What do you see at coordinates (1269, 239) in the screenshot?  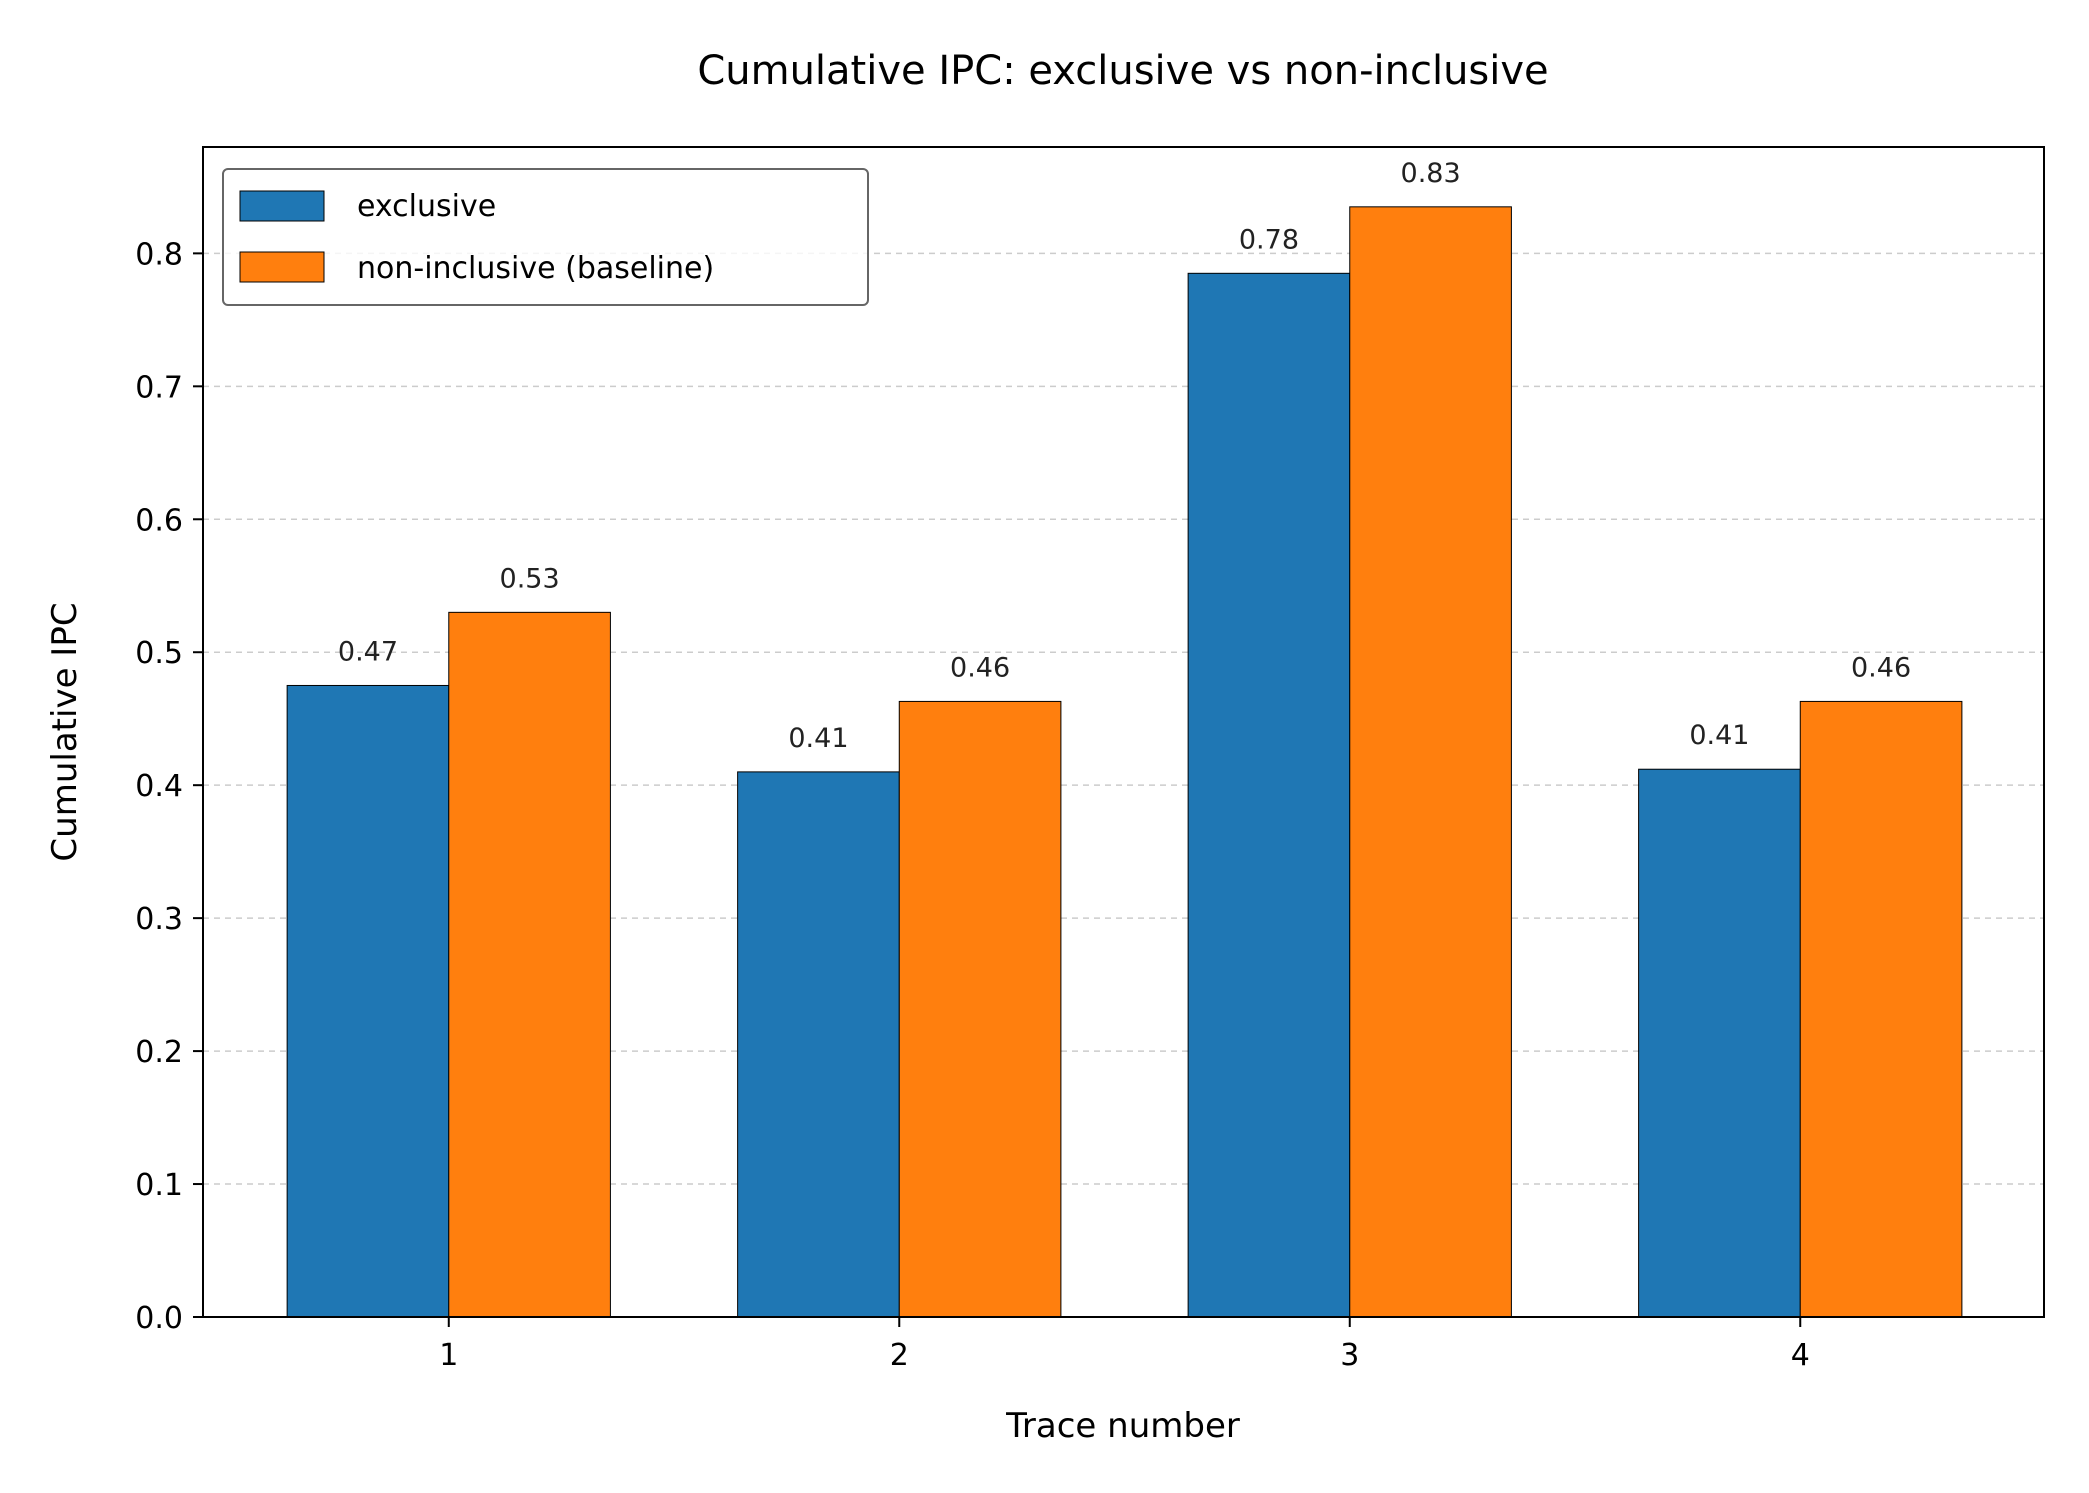 I see `bar-value-label: 0.78` at bounding box center [1269, 239].